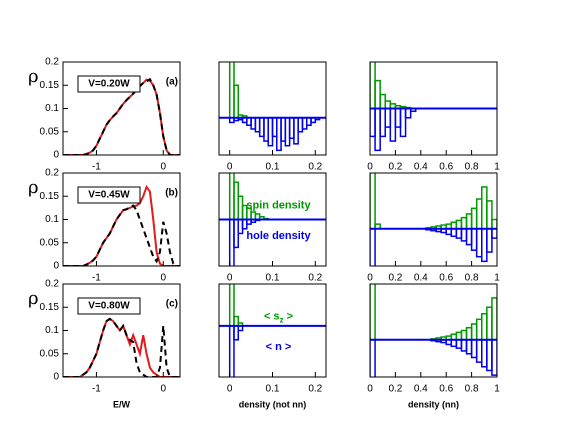 This screenshot has width=564, height=436. Describe the element at coordinates (278, 236) in the screenshot. I see `annotation-text: hole density` at that location.